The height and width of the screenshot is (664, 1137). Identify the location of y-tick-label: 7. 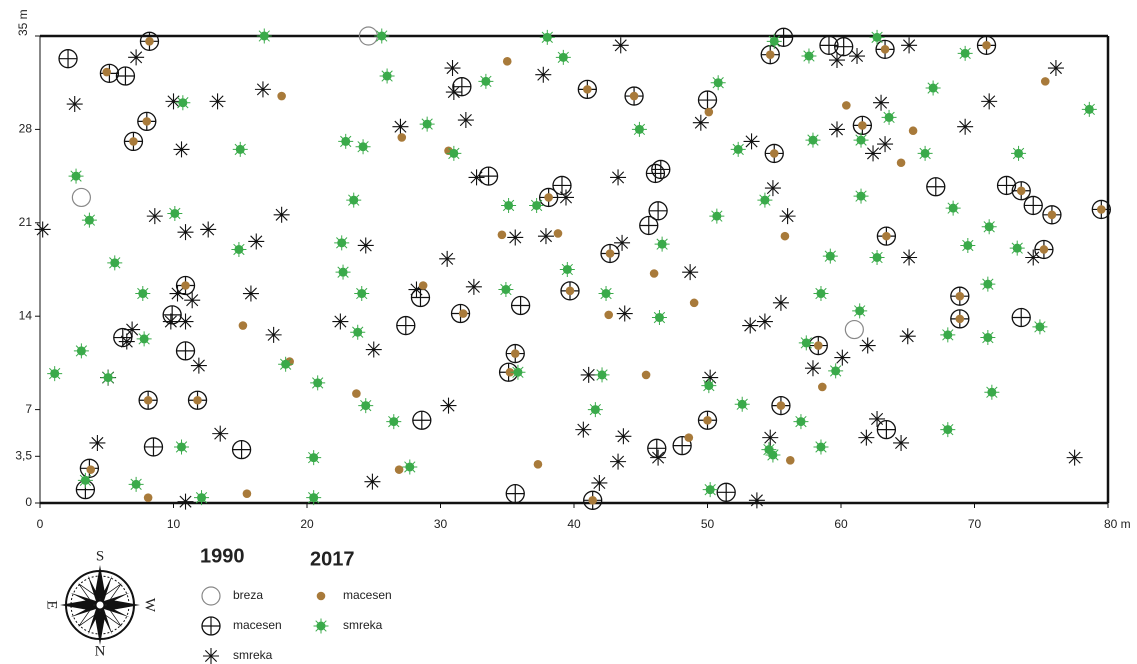
(28, 409).